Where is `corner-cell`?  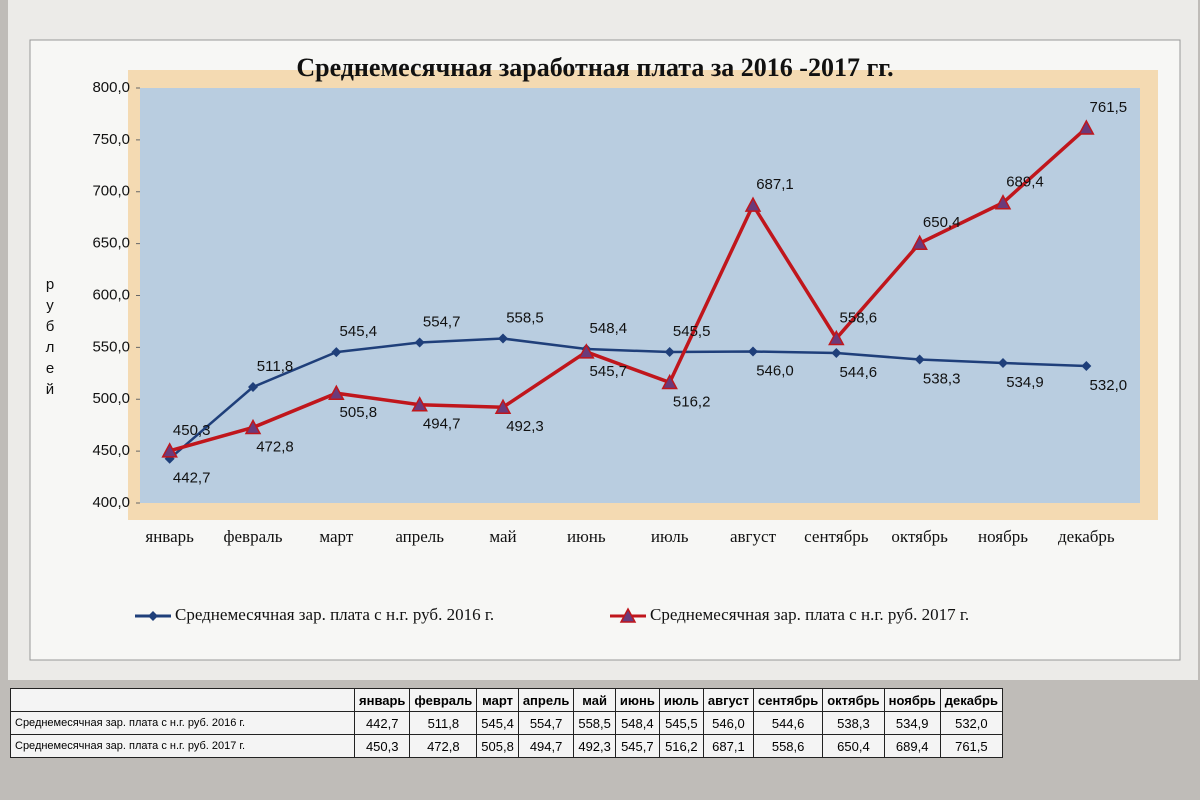
corner-cell is located at coordinates (182, 700).